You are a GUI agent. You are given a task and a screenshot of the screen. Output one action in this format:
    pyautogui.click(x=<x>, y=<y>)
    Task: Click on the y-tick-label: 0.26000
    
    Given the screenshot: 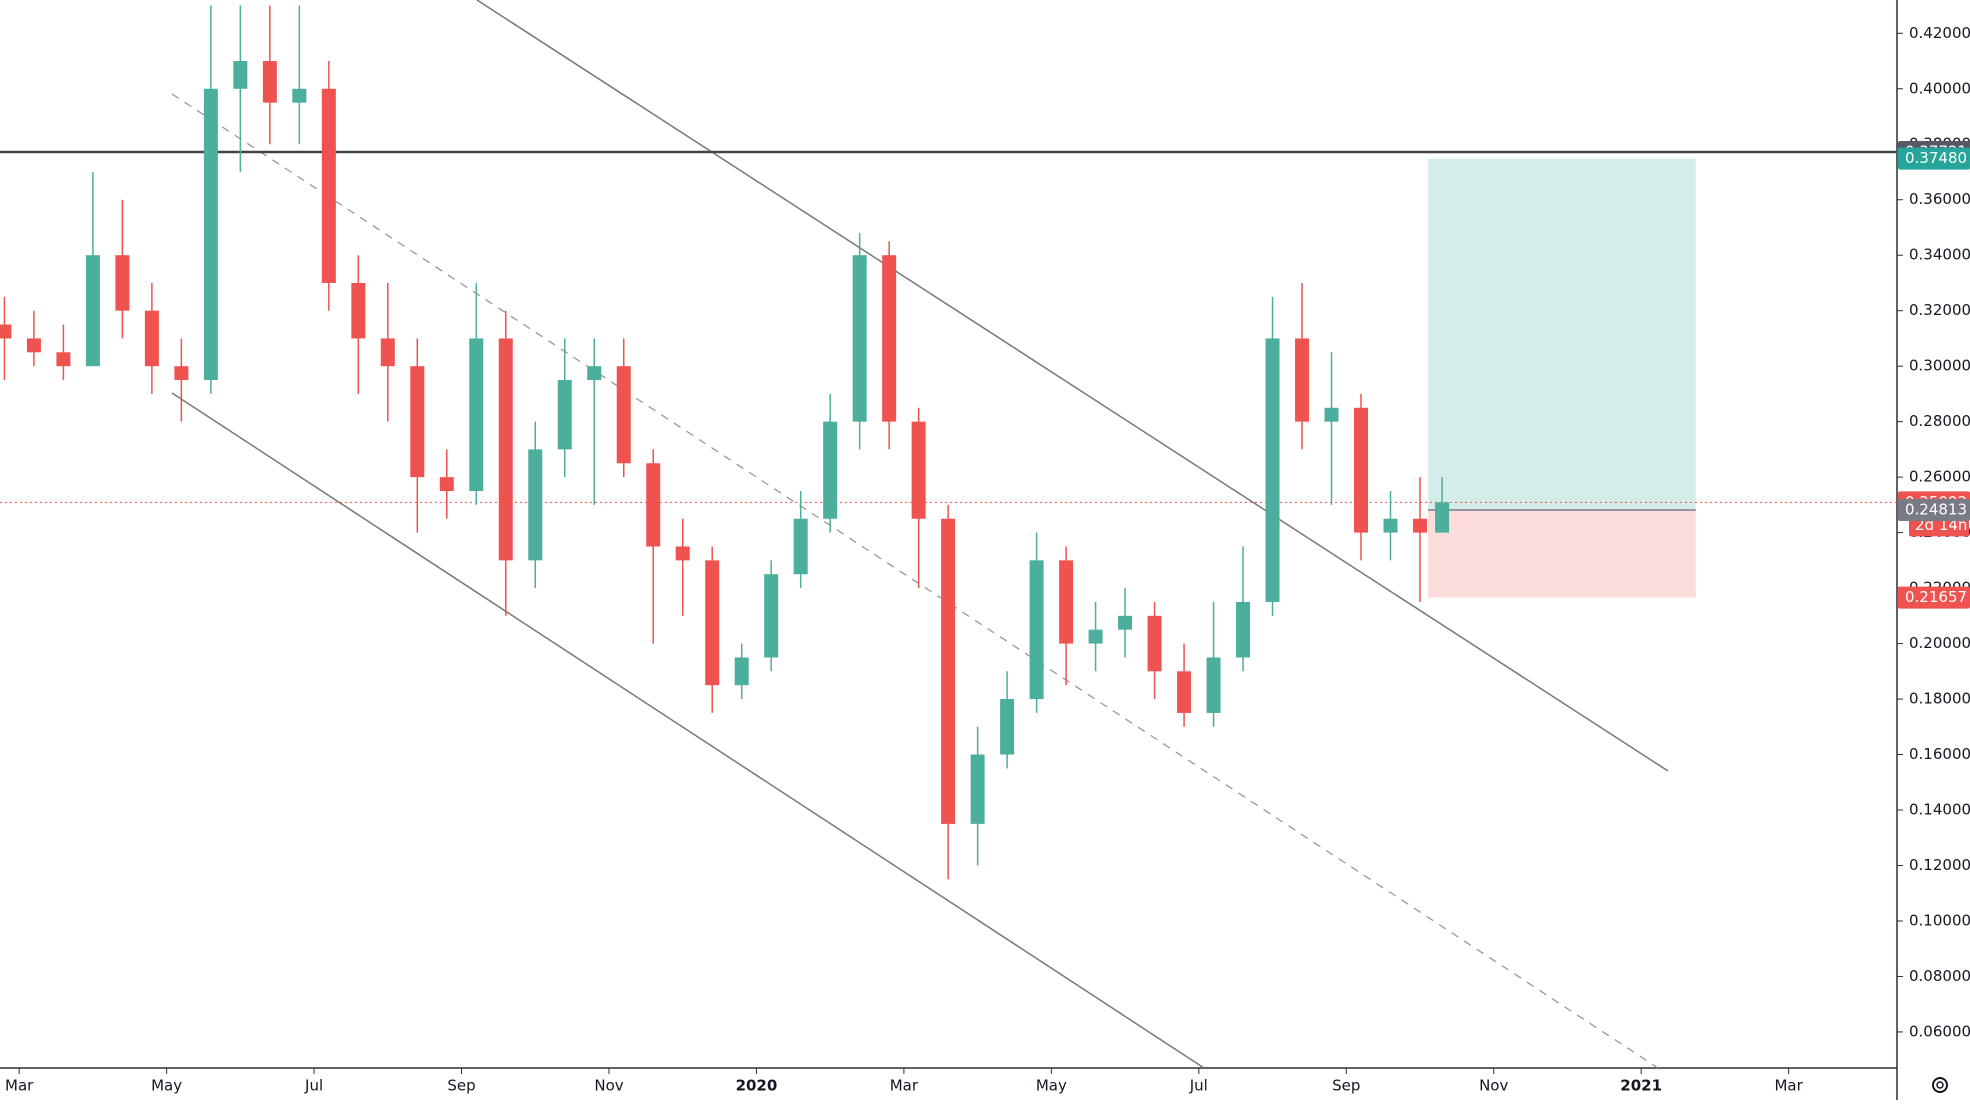 What is the action you would take?
    pyautogui.click(x=1939, y=477)
    